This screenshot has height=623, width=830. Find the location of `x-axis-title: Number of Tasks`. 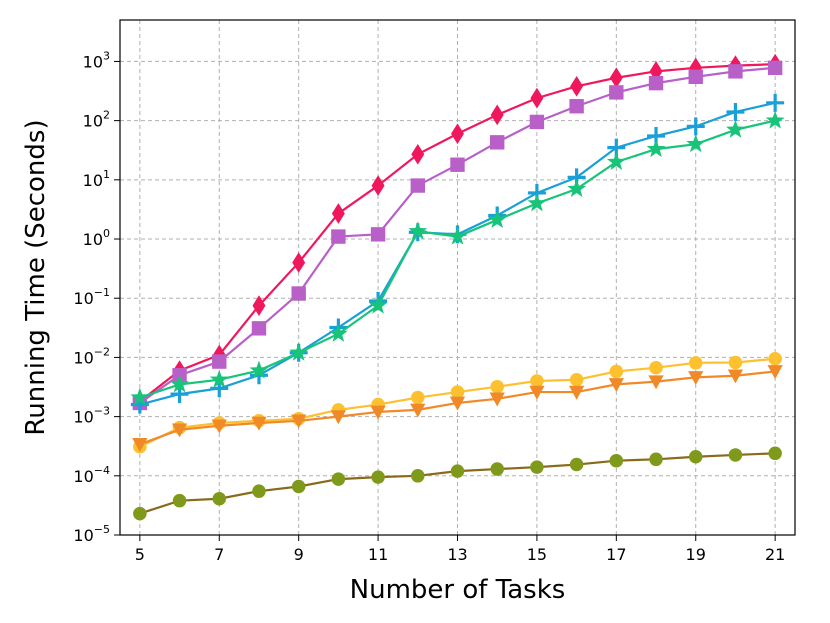

x-axis-title: Number of Tasks is located at coordinates (458, 590).